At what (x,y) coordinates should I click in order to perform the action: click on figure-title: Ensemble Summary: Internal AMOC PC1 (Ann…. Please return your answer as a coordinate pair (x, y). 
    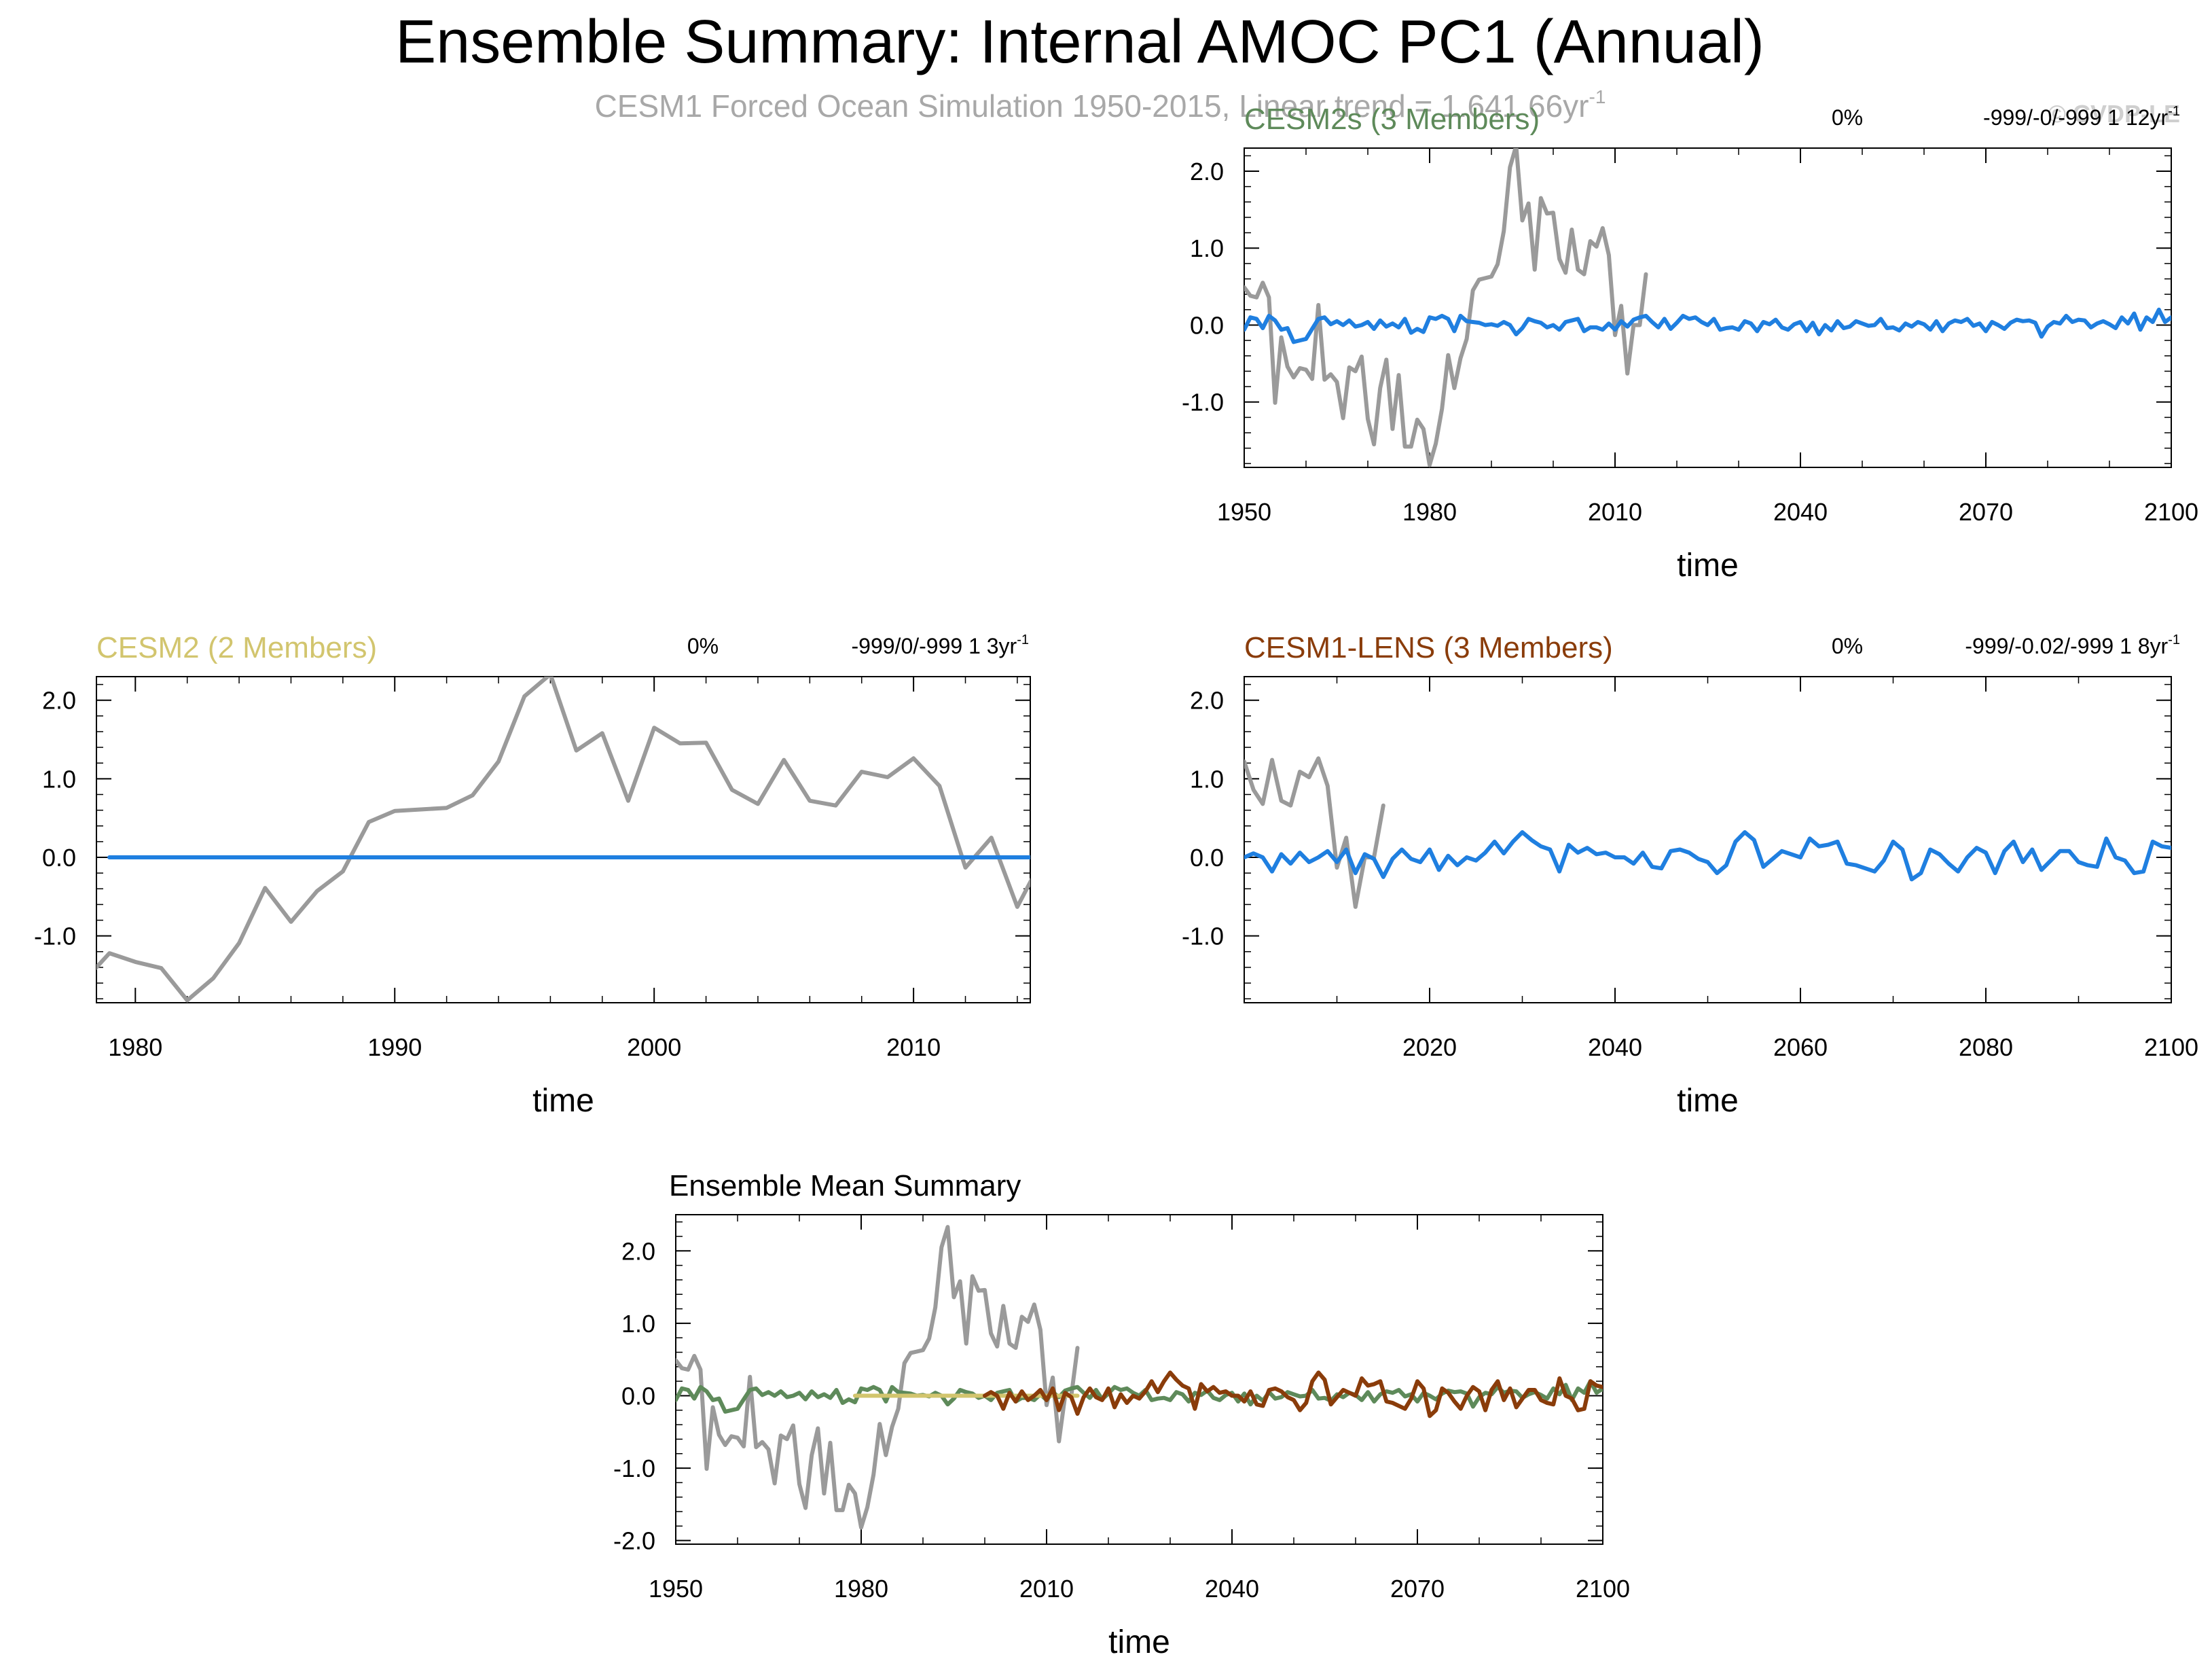
    Looking at the image, I should click on (1079, 42).